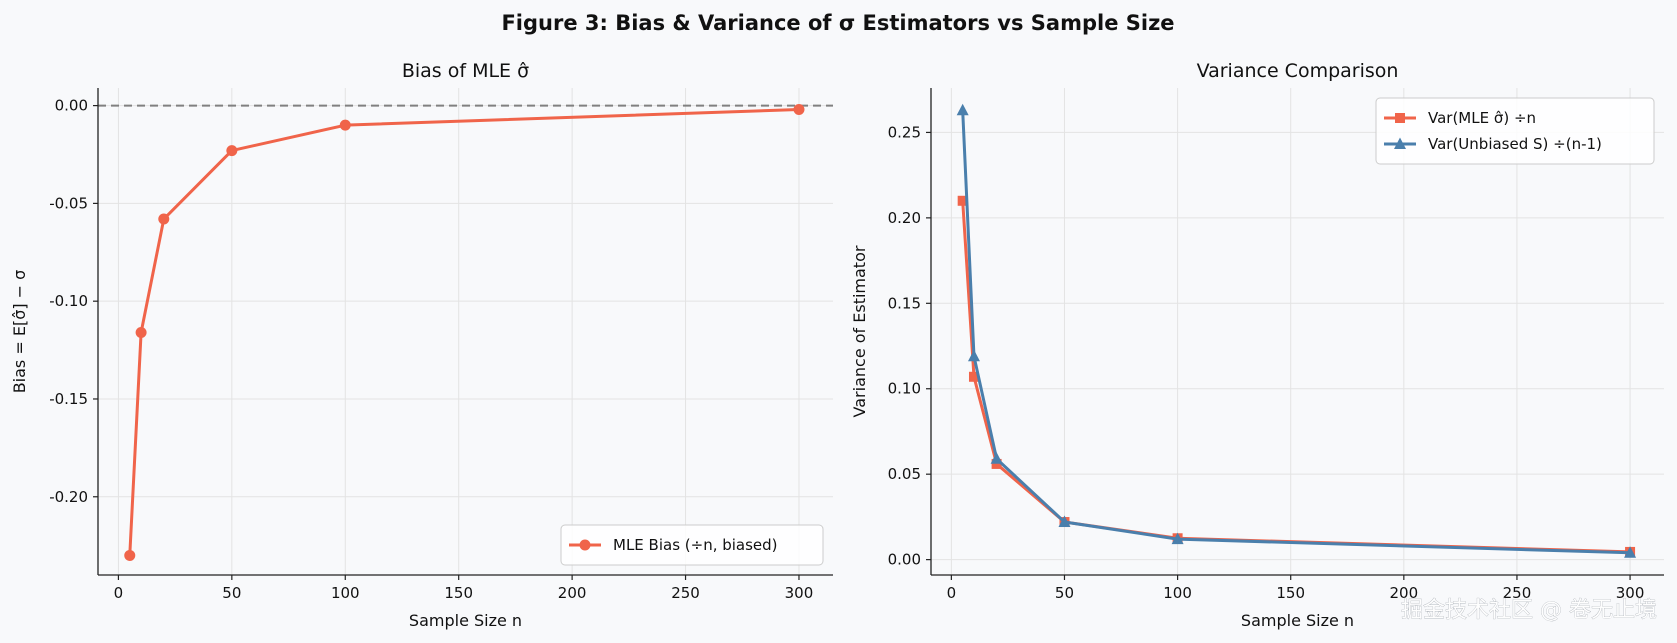 The height and width of the screenshot is (643, 1677). Describe the element at coordinates (19, 332) in the screenshot. I see `y-axis-label: Bias = E[σ̂] − σ` at that location.